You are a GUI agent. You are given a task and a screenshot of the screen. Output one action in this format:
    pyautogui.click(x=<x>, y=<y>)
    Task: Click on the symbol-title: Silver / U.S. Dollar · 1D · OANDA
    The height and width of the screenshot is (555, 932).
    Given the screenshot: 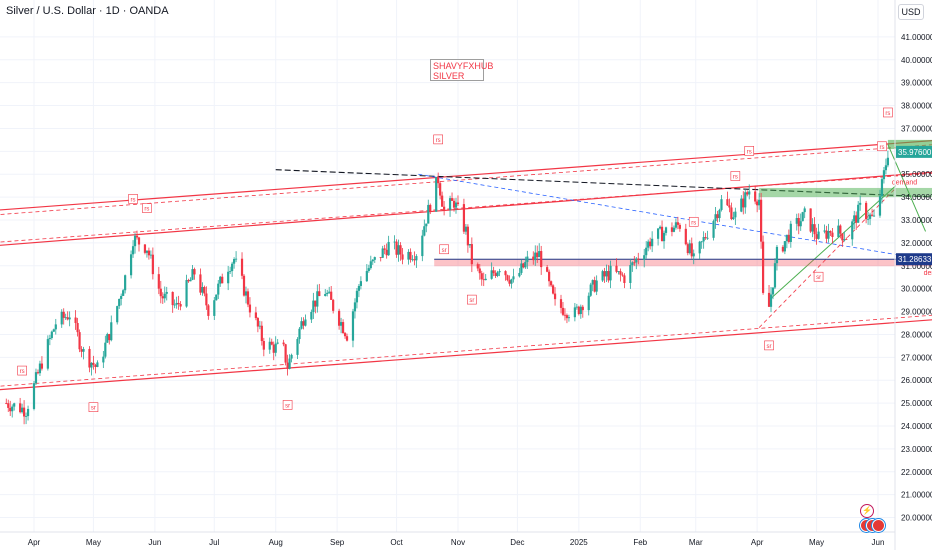 What is the action you would take?
    pyautogui.click(x=87, y=11)
    